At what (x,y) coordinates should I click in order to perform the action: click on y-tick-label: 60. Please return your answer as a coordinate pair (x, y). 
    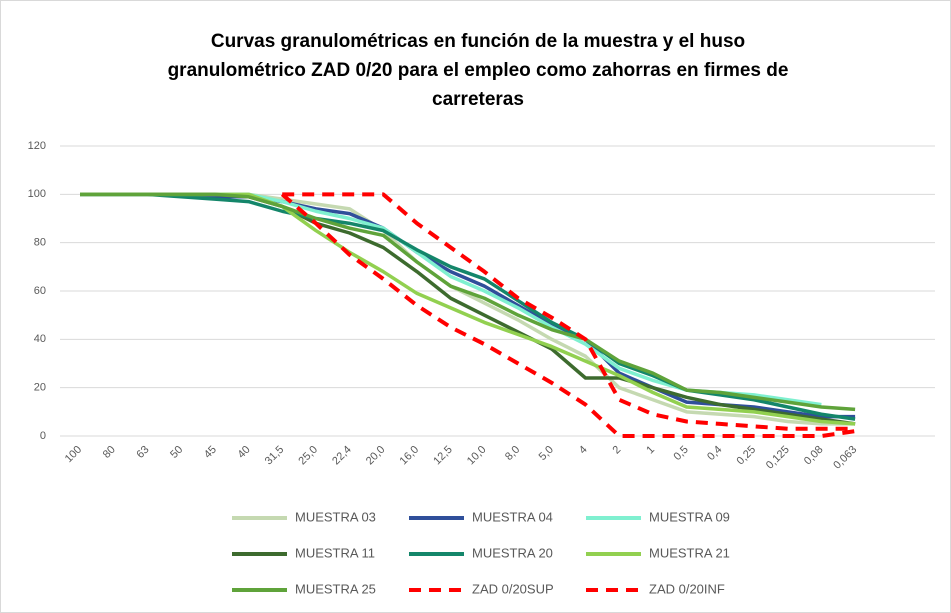
    Looking at the image, I should click on (40, 291).